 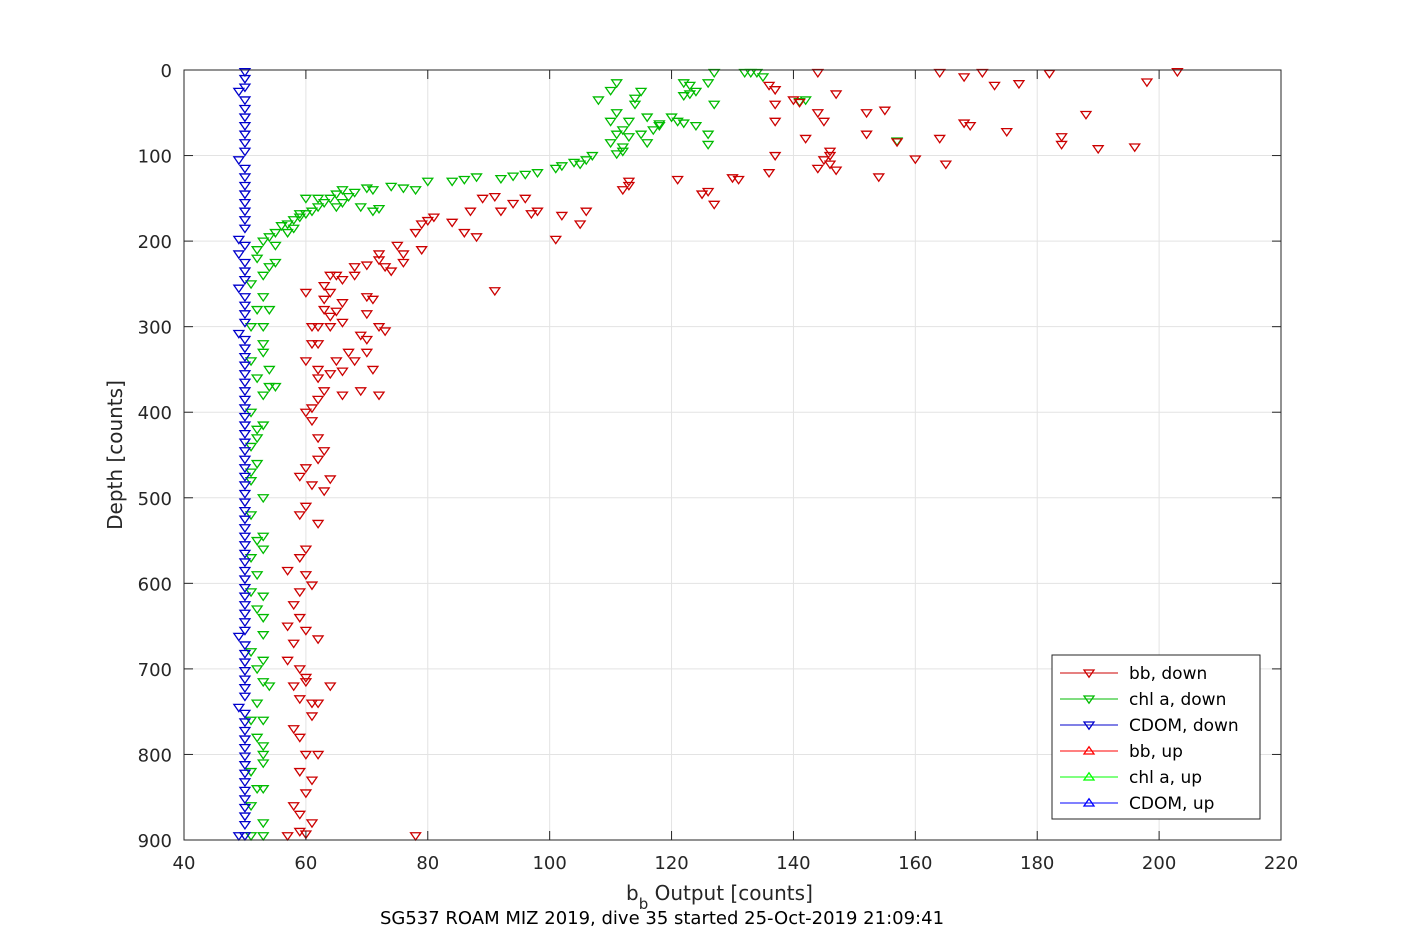 I want to click on x-axis-label-main: b, so click(x=632, y=893).